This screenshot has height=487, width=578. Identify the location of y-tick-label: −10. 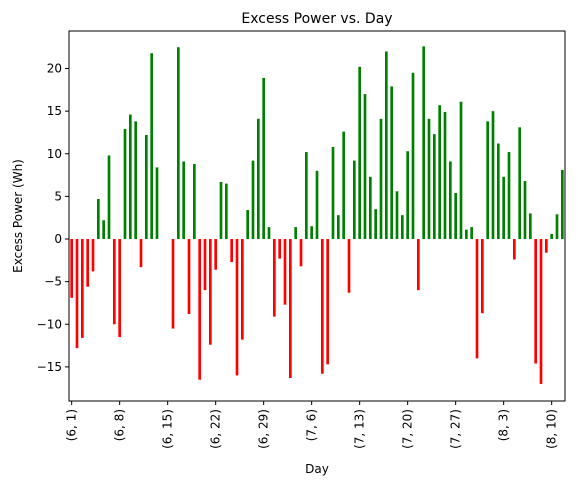
(49, 324).